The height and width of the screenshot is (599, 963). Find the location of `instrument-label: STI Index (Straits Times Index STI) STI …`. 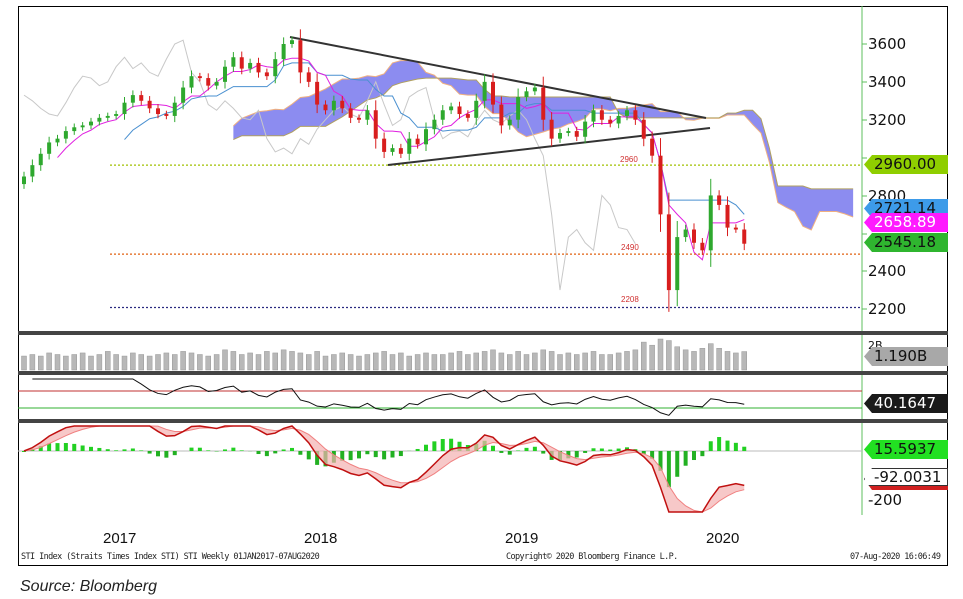

instrument-label: STI Index (Straits Times Index STI) STI … is located at coordinates (170, 557).